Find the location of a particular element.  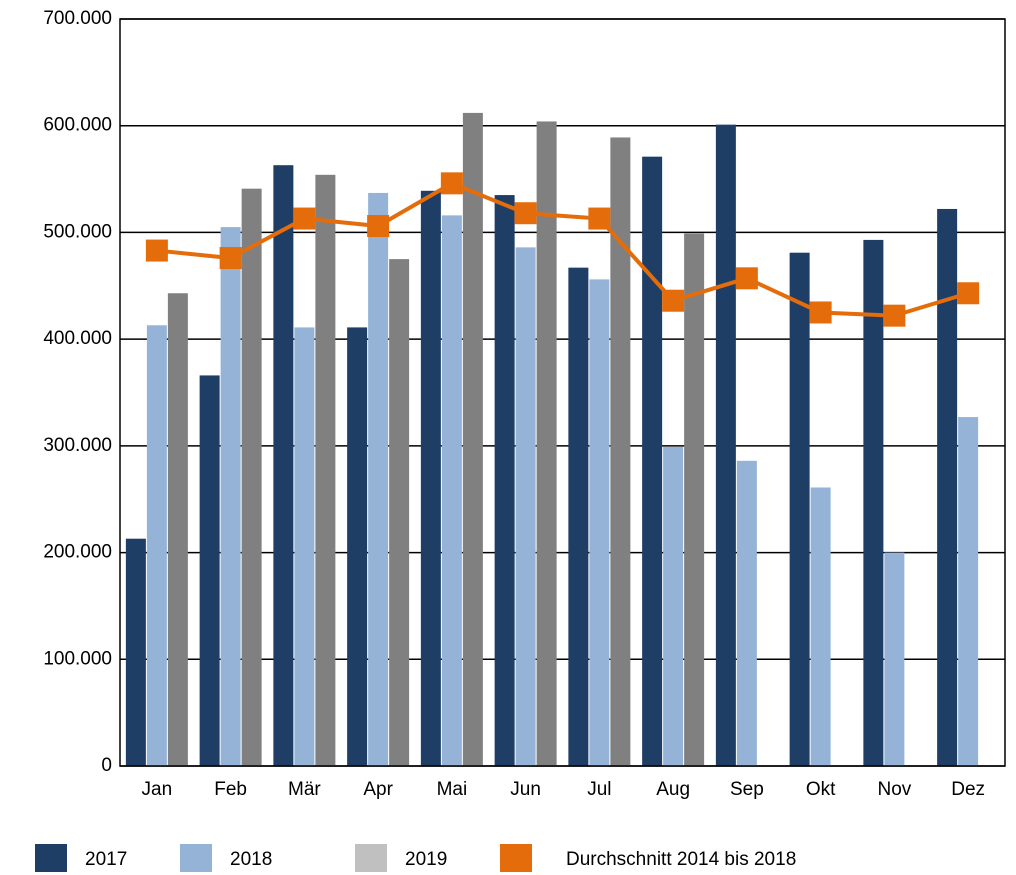

y-tick-label: 500.000 is located at coordinates (77, 231).